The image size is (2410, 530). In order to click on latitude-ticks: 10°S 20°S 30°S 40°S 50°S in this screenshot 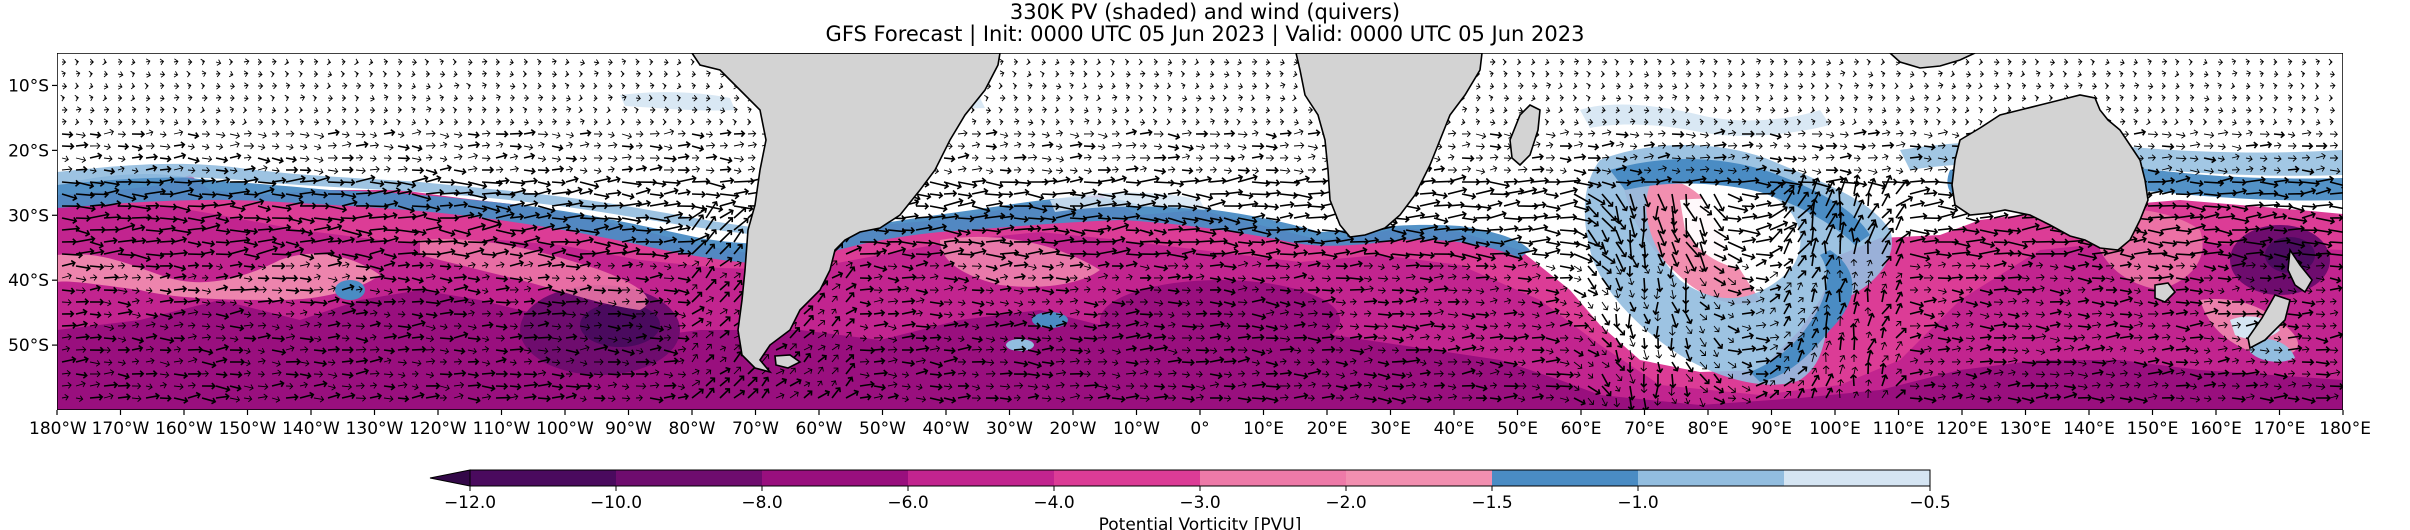, I will do `click(32, 216)`.